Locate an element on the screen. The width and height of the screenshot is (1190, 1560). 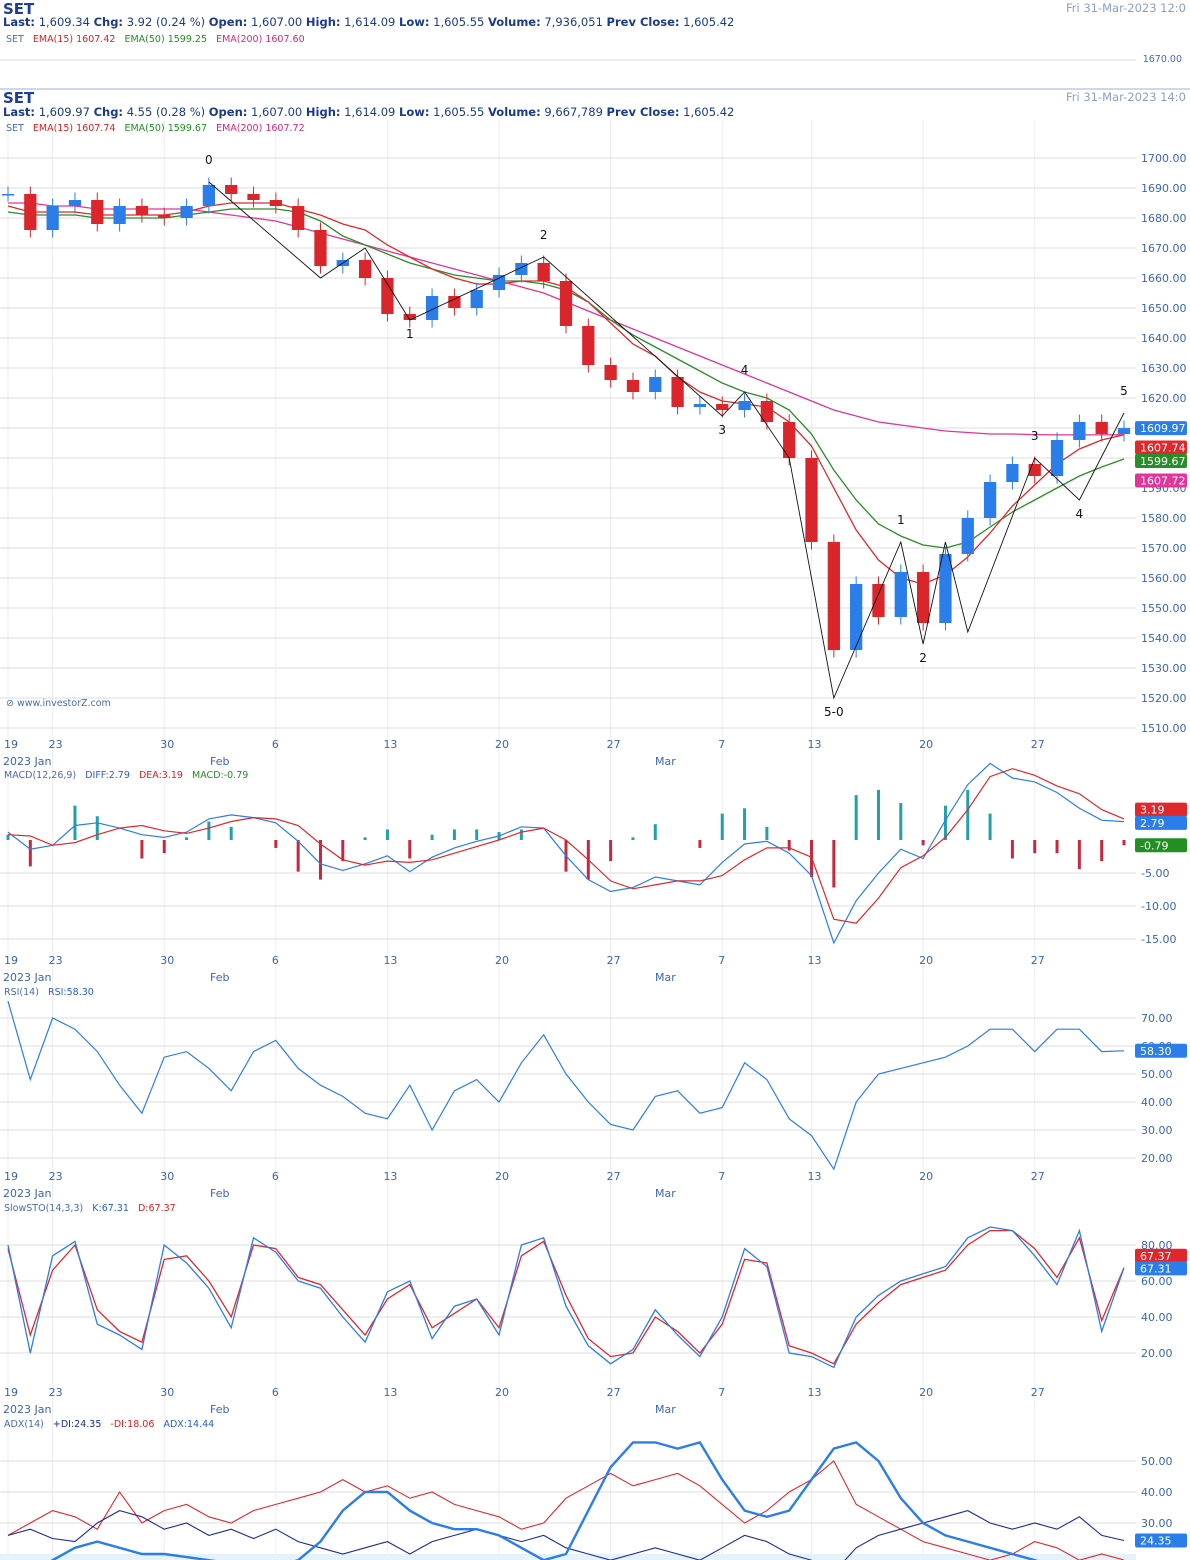
macd-y-tick: -5.00 is located at coordinates (1155, 873).